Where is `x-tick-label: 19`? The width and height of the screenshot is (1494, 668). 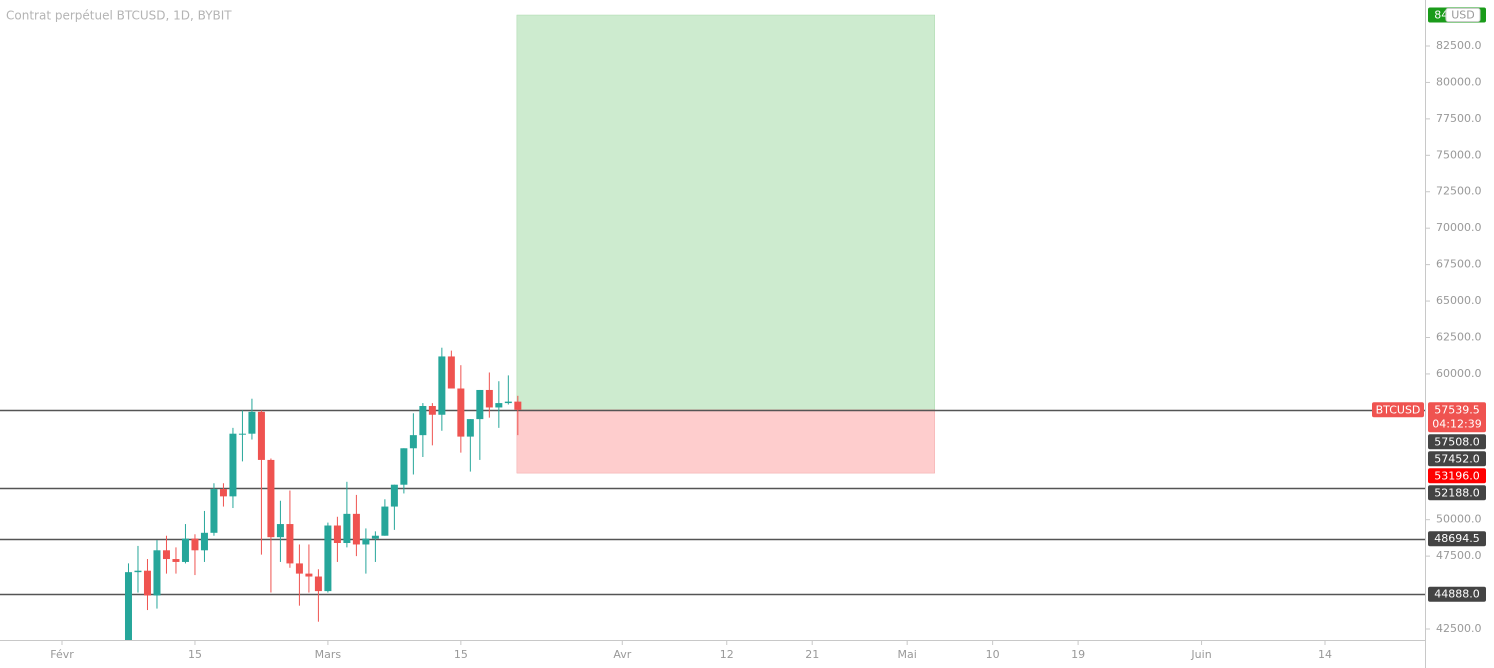 x-tick-label: 19 is located at coordinates (1078, 654).